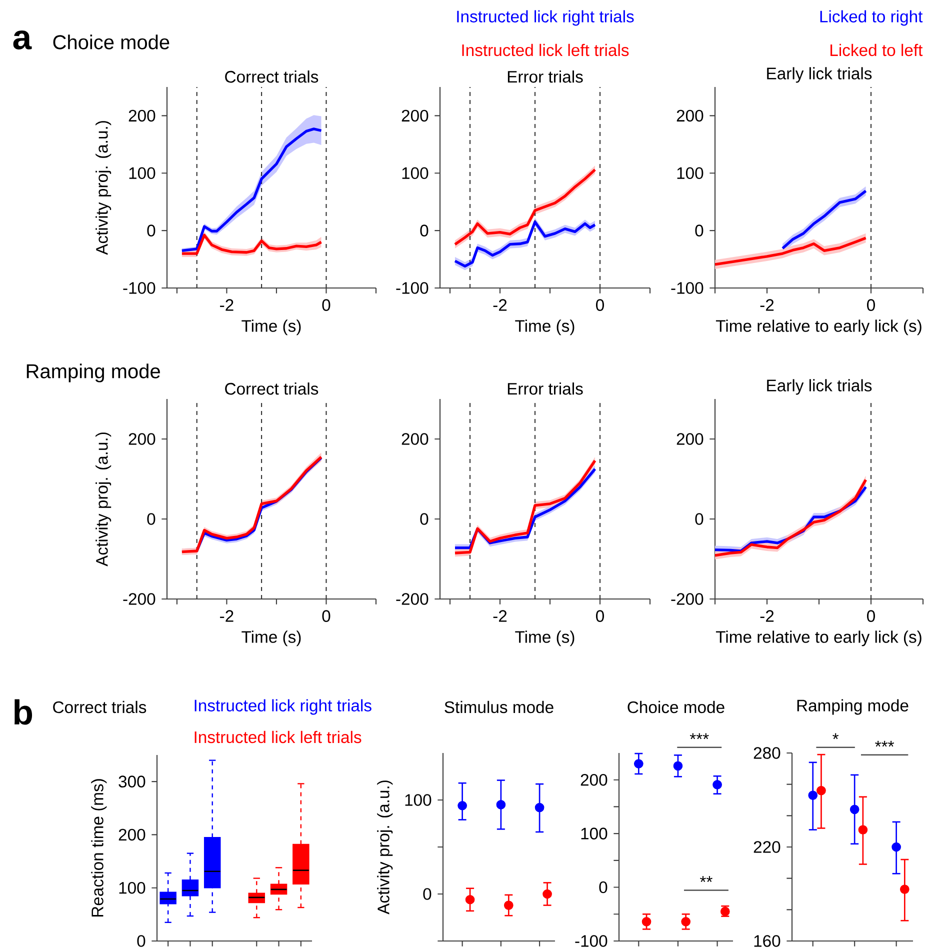 The image size is (940, 948). I want to click on annotation: **, so click(706, 879).